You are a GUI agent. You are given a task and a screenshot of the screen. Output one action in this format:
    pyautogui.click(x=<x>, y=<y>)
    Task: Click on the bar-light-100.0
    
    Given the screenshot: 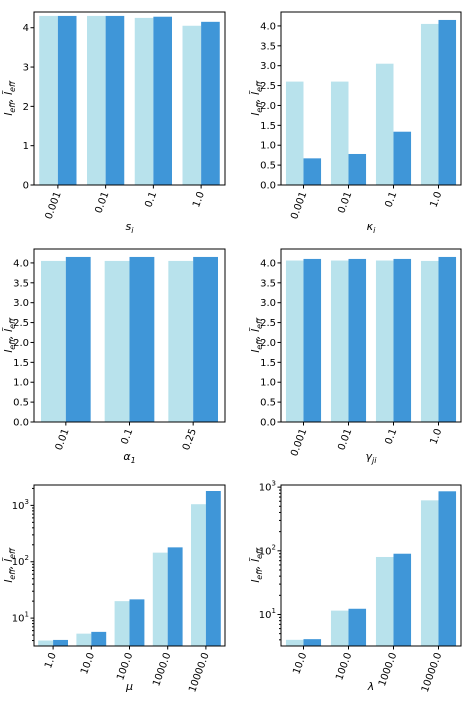 What is the action you would take?
    pyautogui.click(x=122, y=623)
    